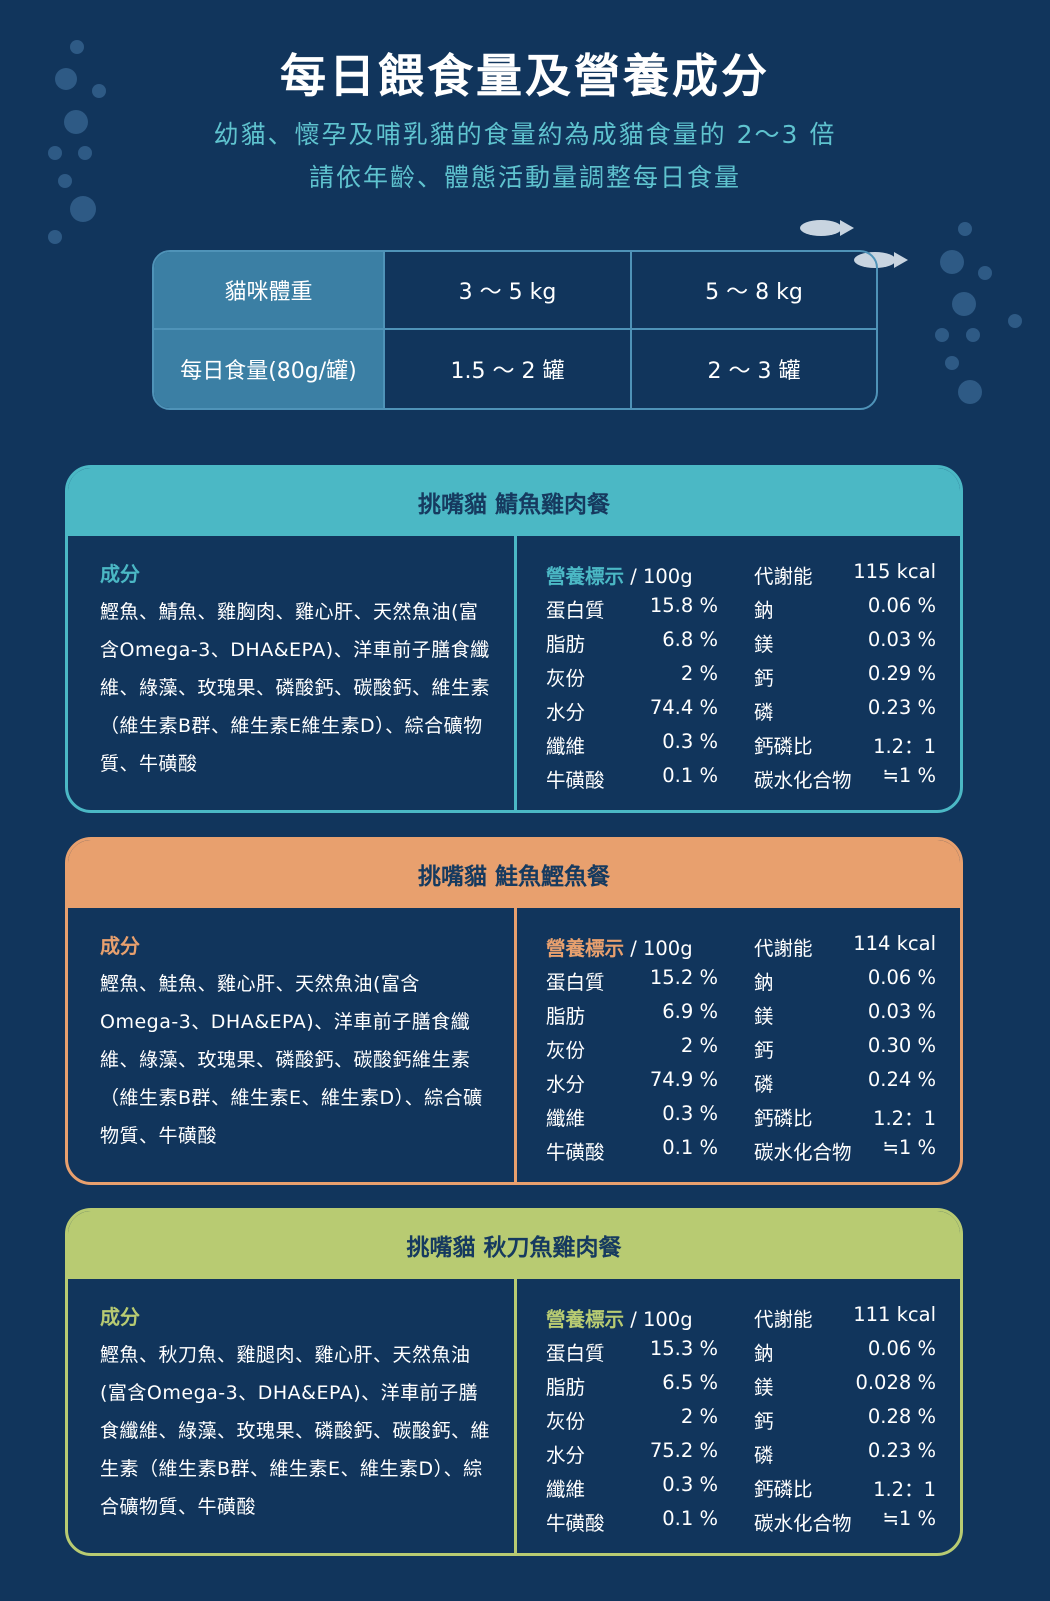 The height and width of the screenshot is (1601, 1050). I want to click on nutrition-row: 纖維 0.3 % 鈣磷比 1.2：1, so click(741, 1490).